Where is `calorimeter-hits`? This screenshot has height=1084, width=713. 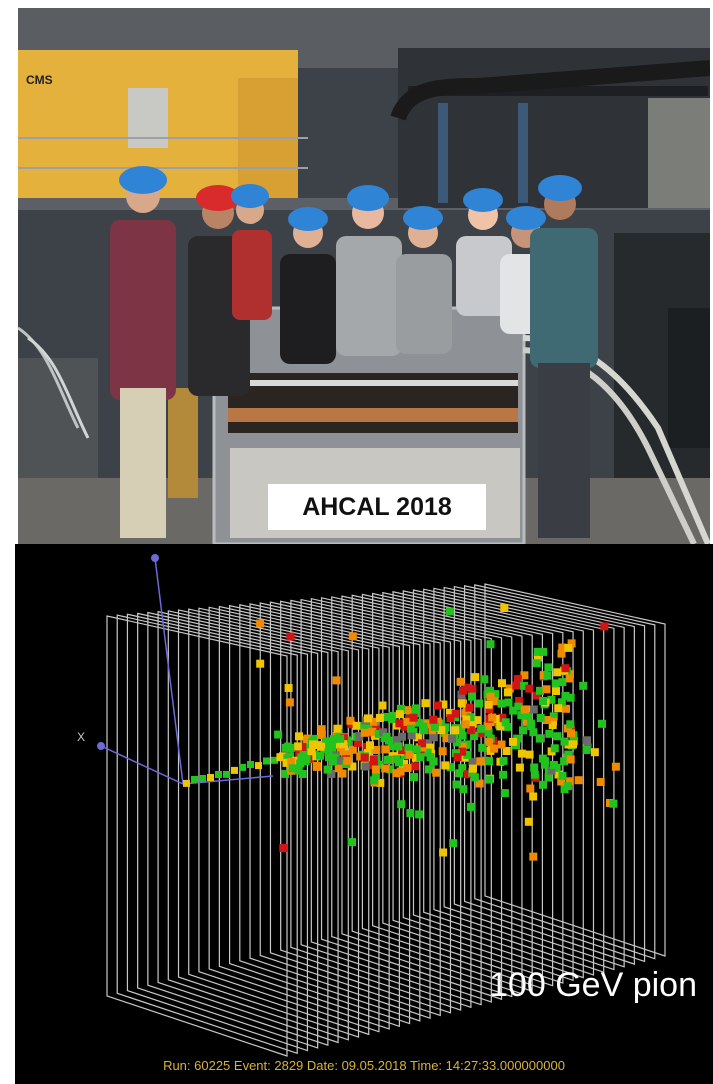
calorimeter-hits is located at coordinates (401, 732).